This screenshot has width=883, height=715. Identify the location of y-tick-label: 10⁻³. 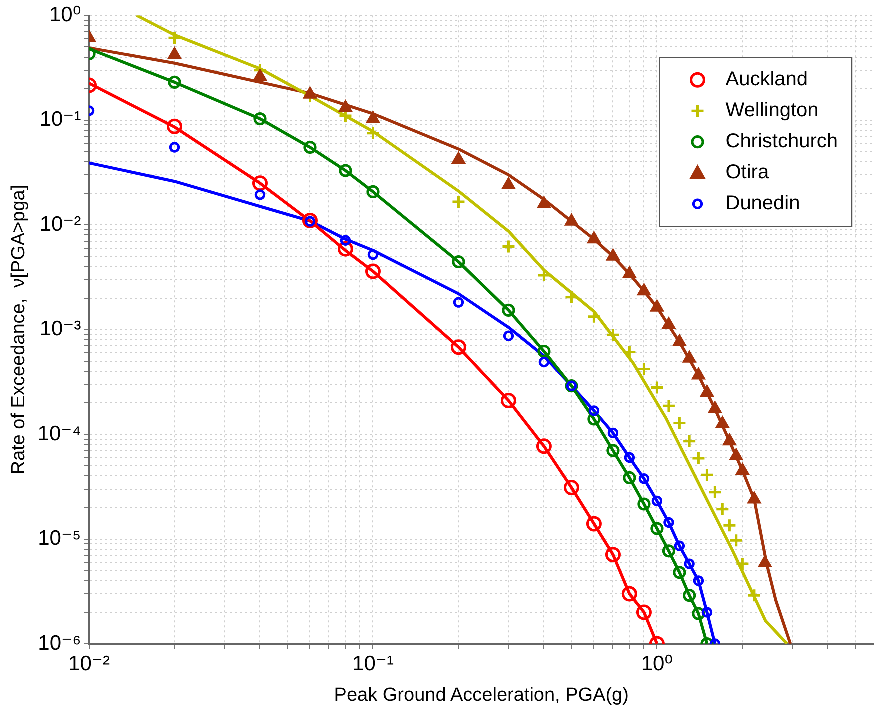
(61, 329).